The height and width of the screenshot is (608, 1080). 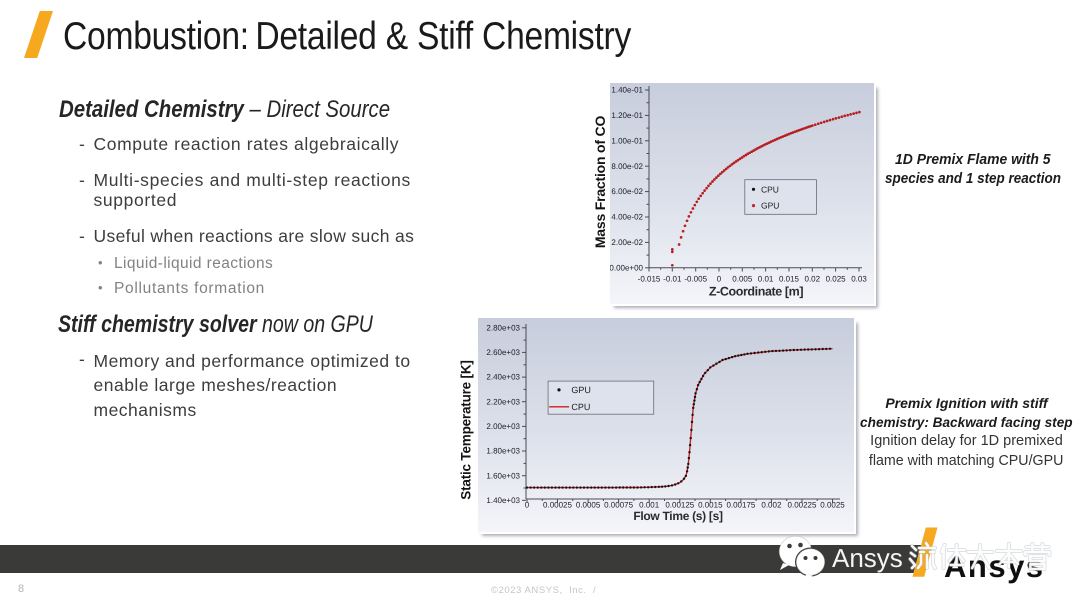 What do you see at coordinates (832, 505) in the screenshot?
I see `svg-text: 0.0025` at bounding box center [832, 505].